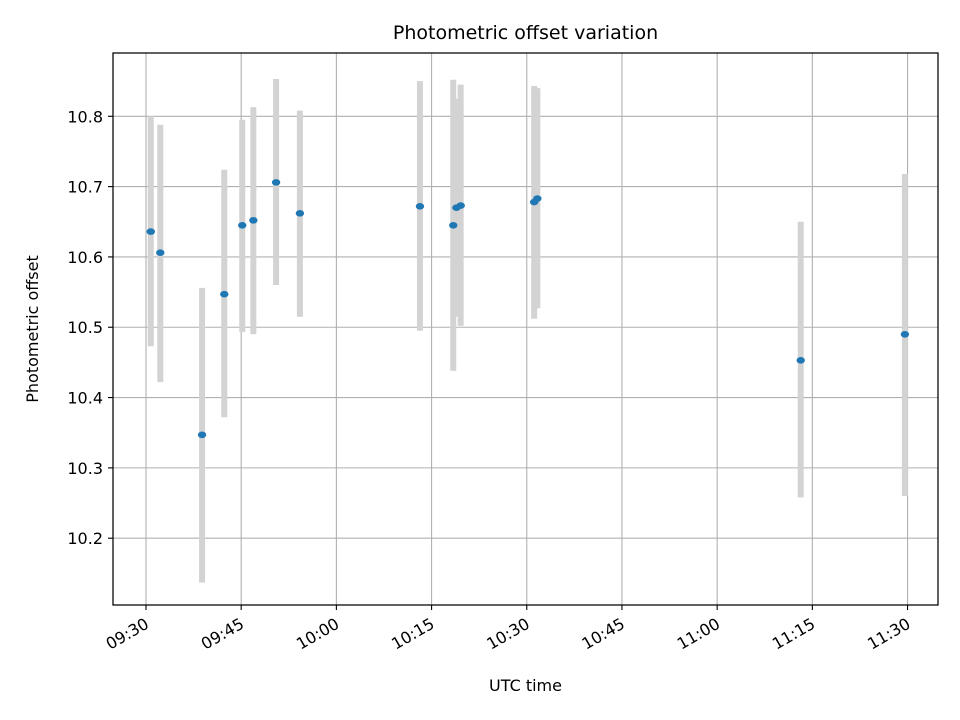  Describe the element at coordinates (32, 329) in the screenshot. I see `y-axis-title: Photometric offset` at that location.